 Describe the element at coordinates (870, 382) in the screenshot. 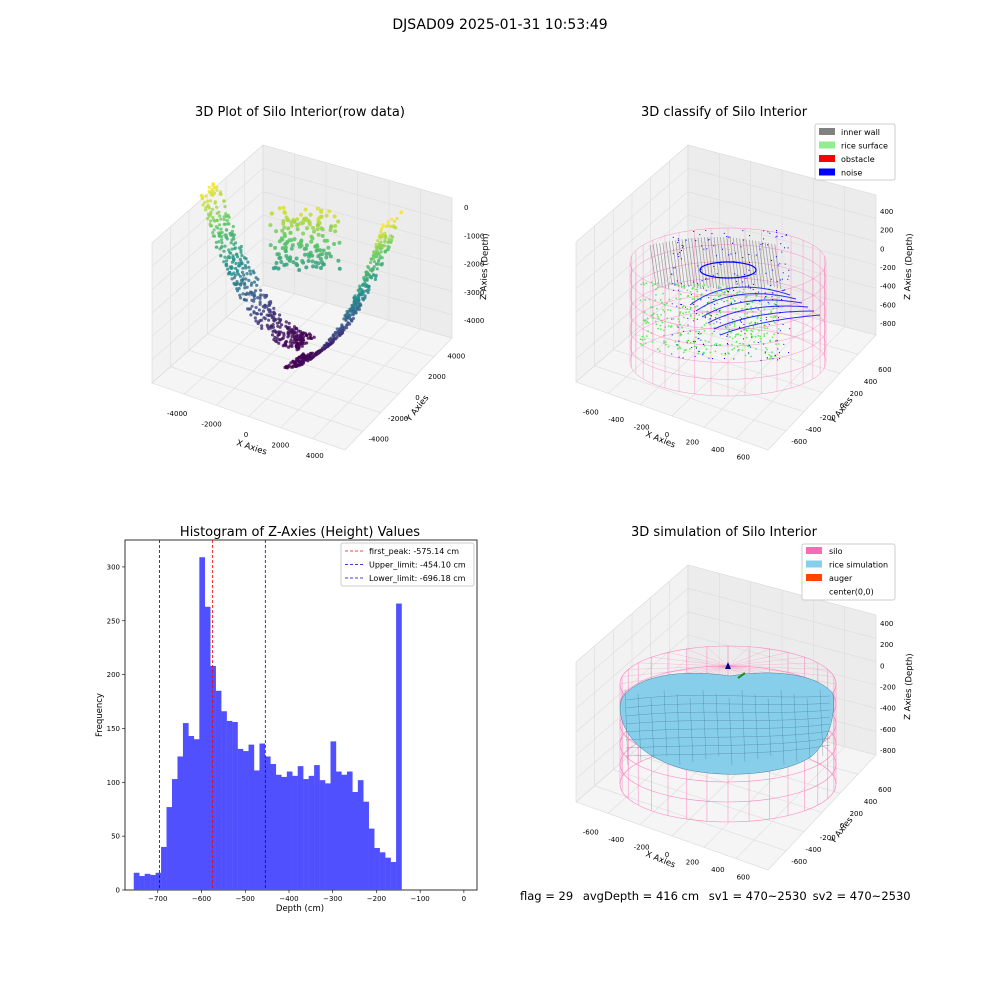

I see `tick-label: 400` at that location.